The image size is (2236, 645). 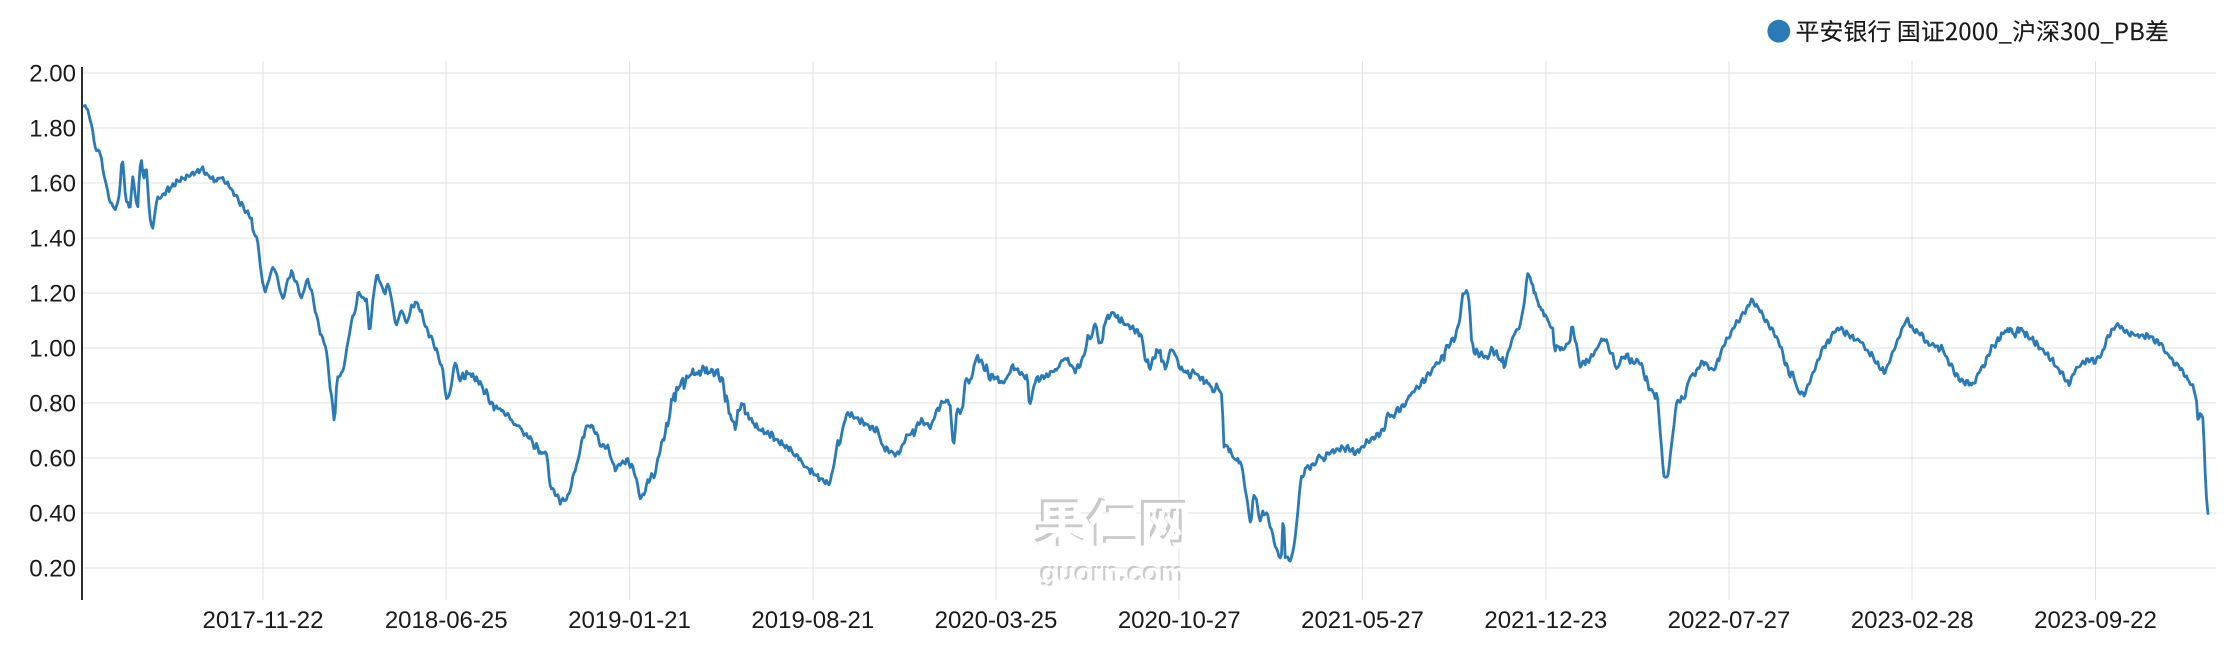 What do you see at coordinates (996, 620) in the screenshot?
I see `svg-text: 2020-03-25` at bounding box center [996, 620].